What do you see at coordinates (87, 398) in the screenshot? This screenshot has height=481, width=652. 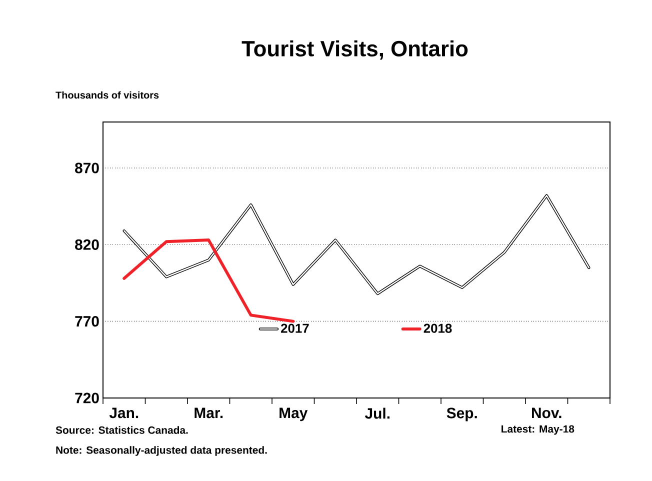 I see `y-tick-label: 720` at bounding box center [87, 398].